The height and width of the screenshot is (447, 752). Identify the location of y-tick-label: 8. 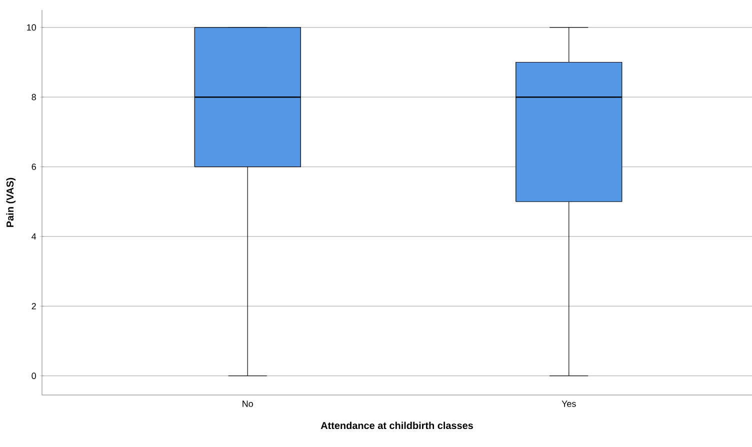
(34, 97).